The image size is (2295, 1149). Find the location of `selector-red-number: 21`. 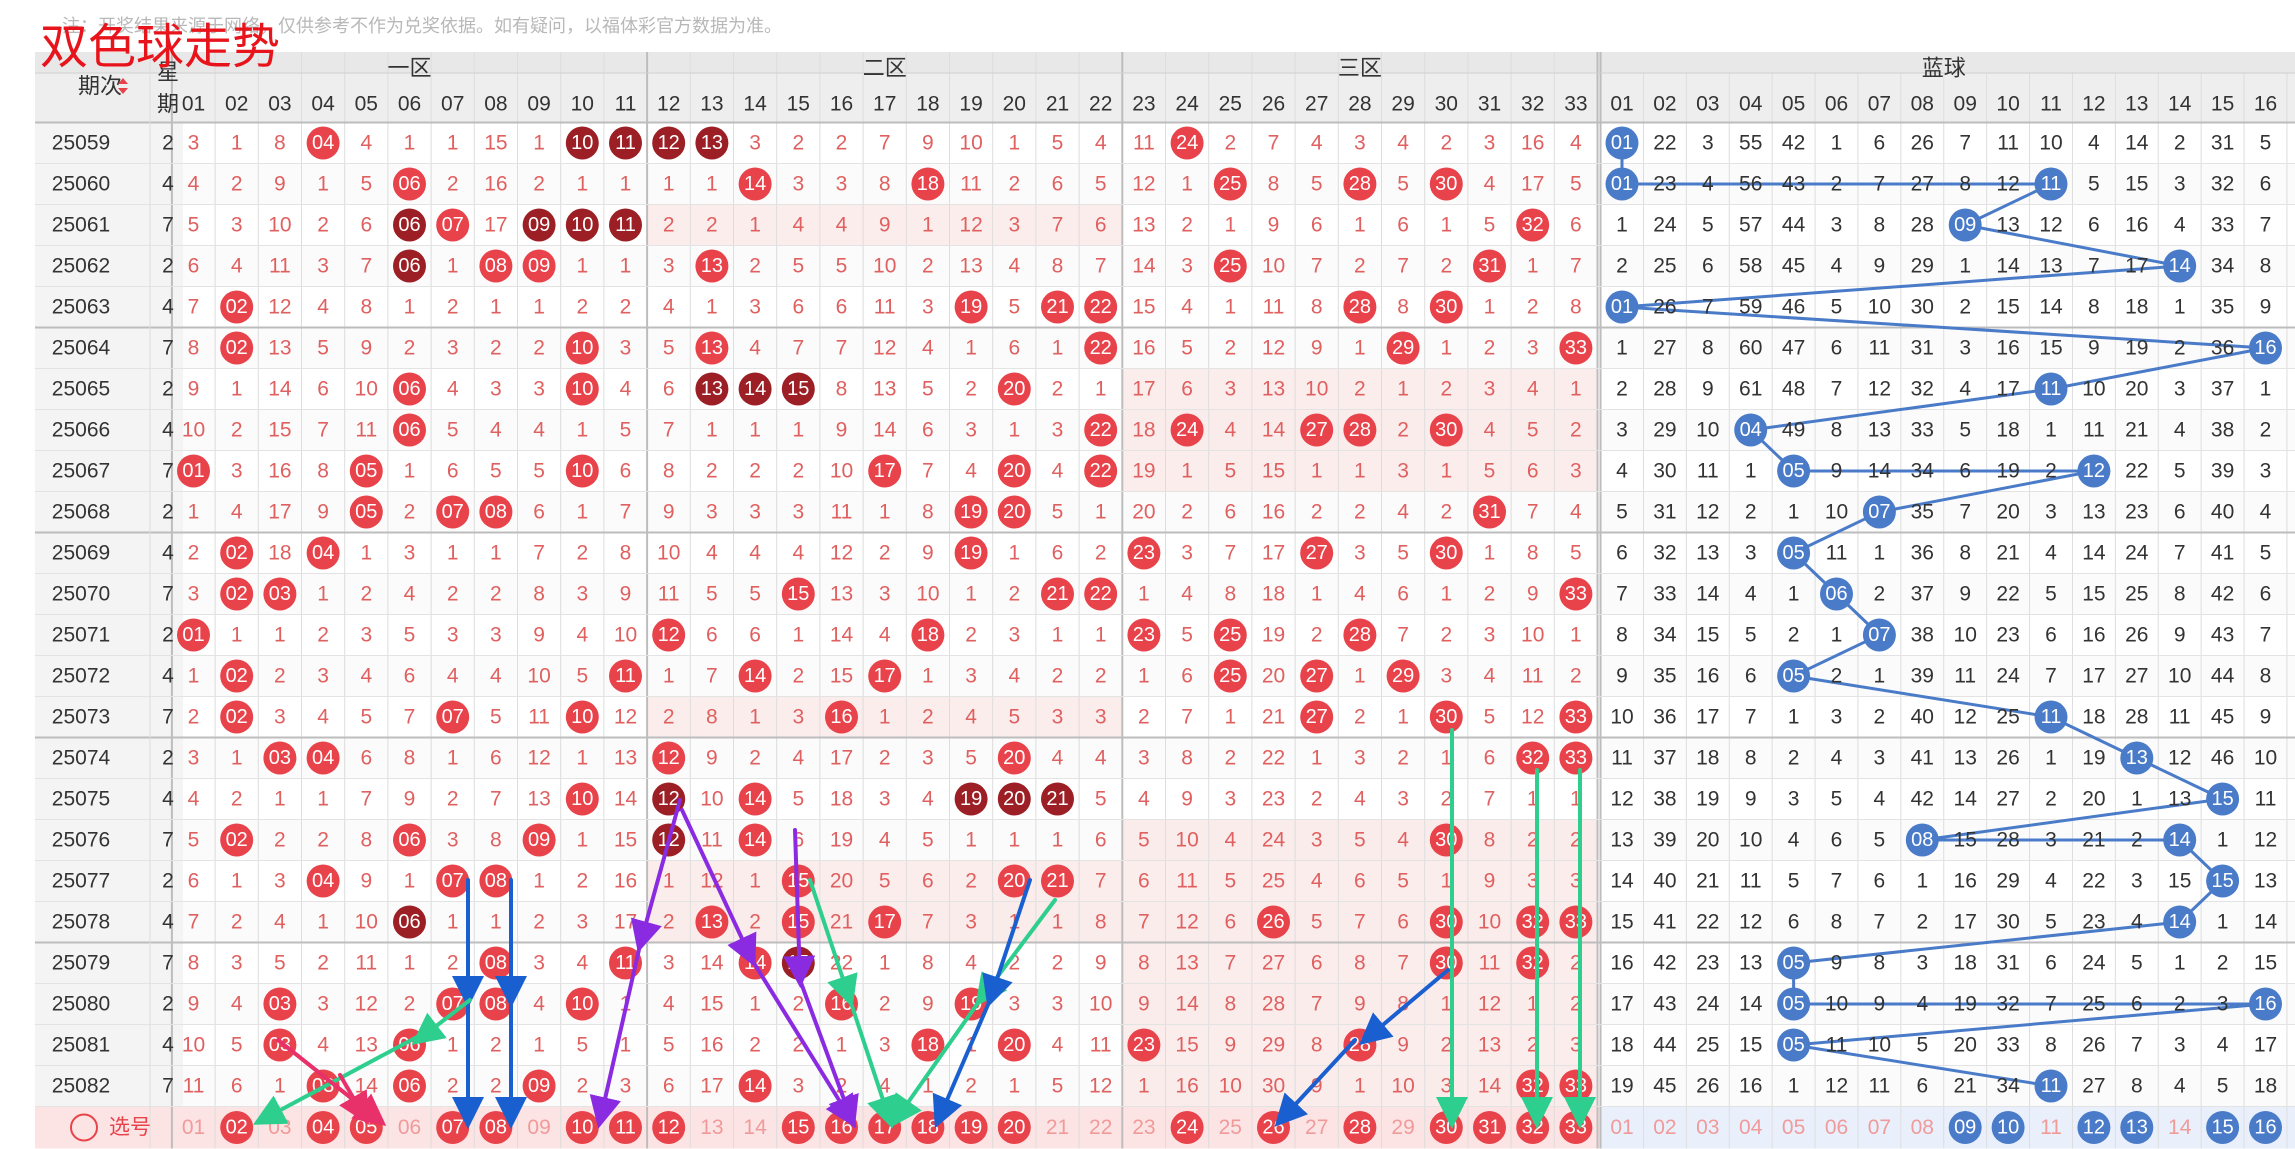

selector-red-number: 21 is located at coordinates (1057, 1127).